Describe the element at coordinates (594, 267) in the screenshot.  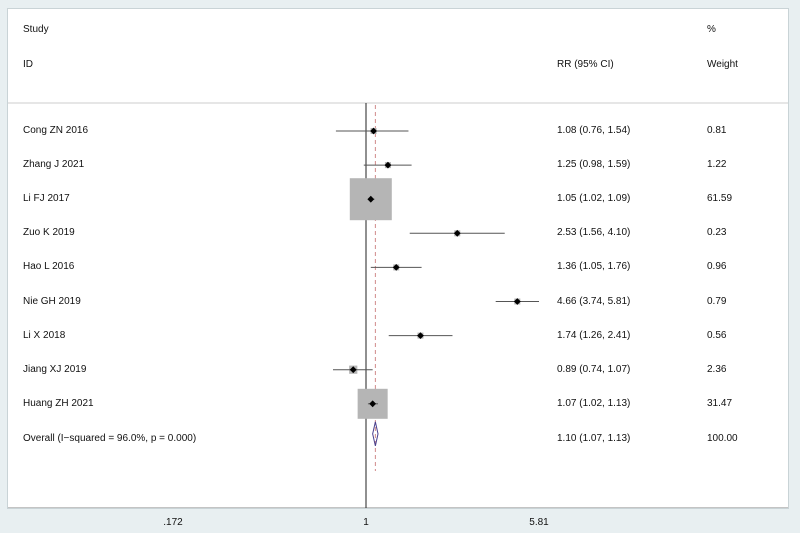
I see `study-ci-text: 1.36 (1.05, 1.76)` at that location.